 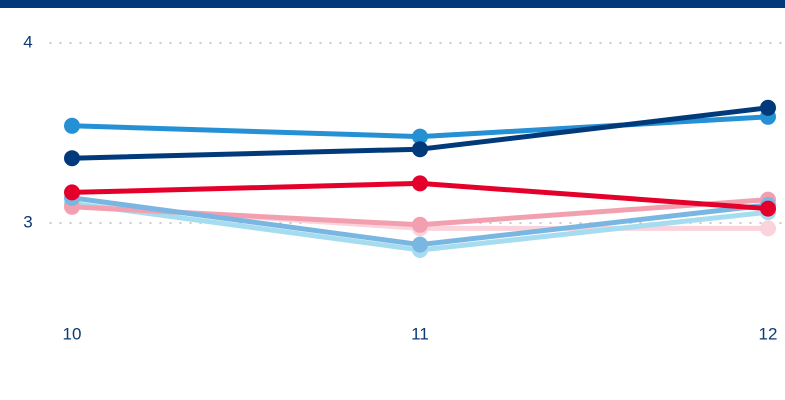 I want to click on y-tick-label: 3, so click(x=27, y=221).